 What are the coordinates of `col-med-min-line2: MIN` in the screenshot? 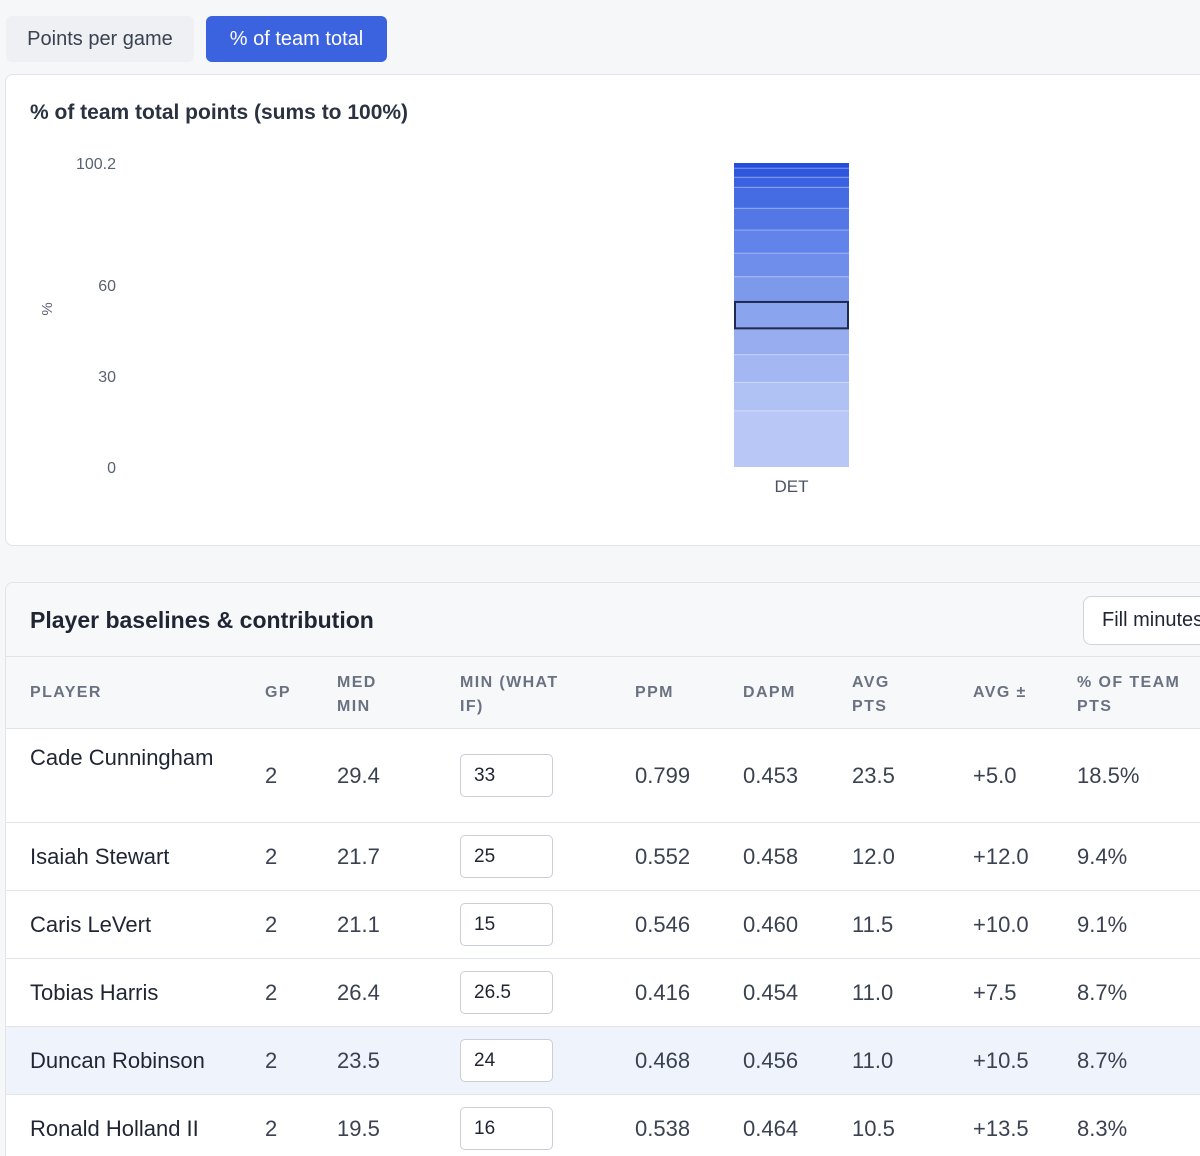 It's located at (354, 706).